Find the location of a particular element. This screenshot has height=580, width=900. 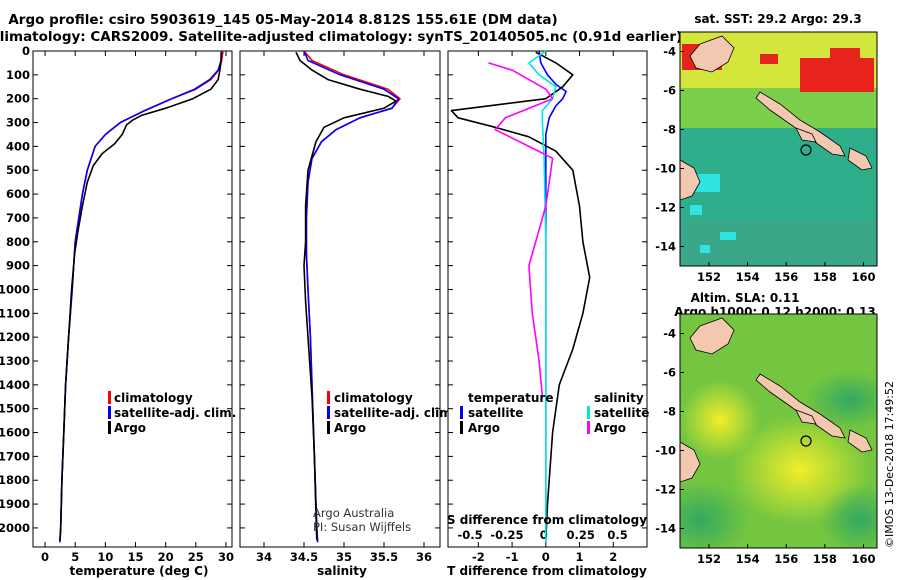

depth-tick-label: 1500 is located at coordinates (15, 409).